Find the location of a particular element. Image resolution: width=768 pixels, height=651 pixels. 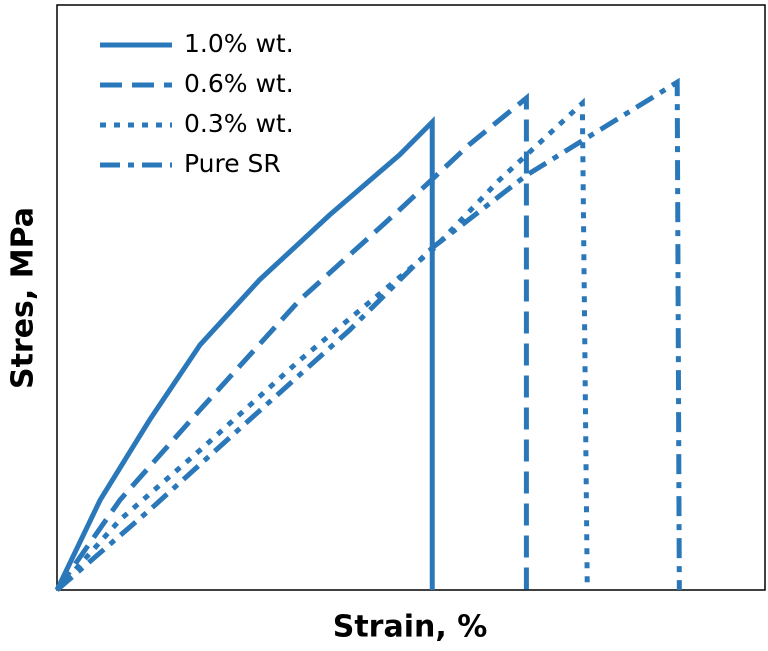

y-axis-label: Stres, MPa is located at coordinates (23, 298).